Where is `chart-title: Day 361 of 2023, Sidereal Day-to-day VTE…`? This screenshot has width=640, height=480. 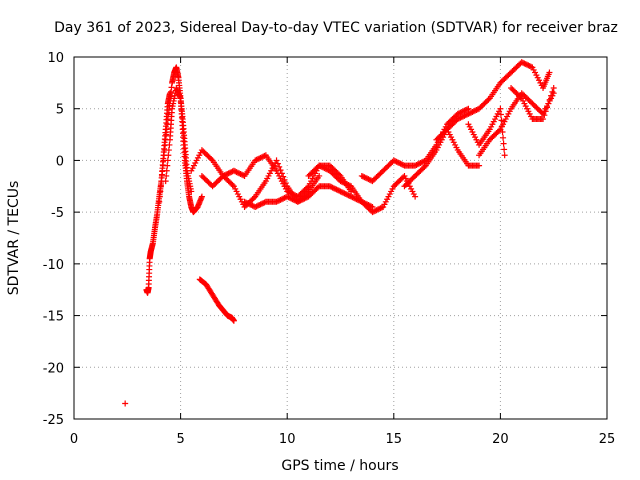
chart-title: Day 361 of 2023, Sidereal Day-to-day VTE… is located at coordinates (336, 28).